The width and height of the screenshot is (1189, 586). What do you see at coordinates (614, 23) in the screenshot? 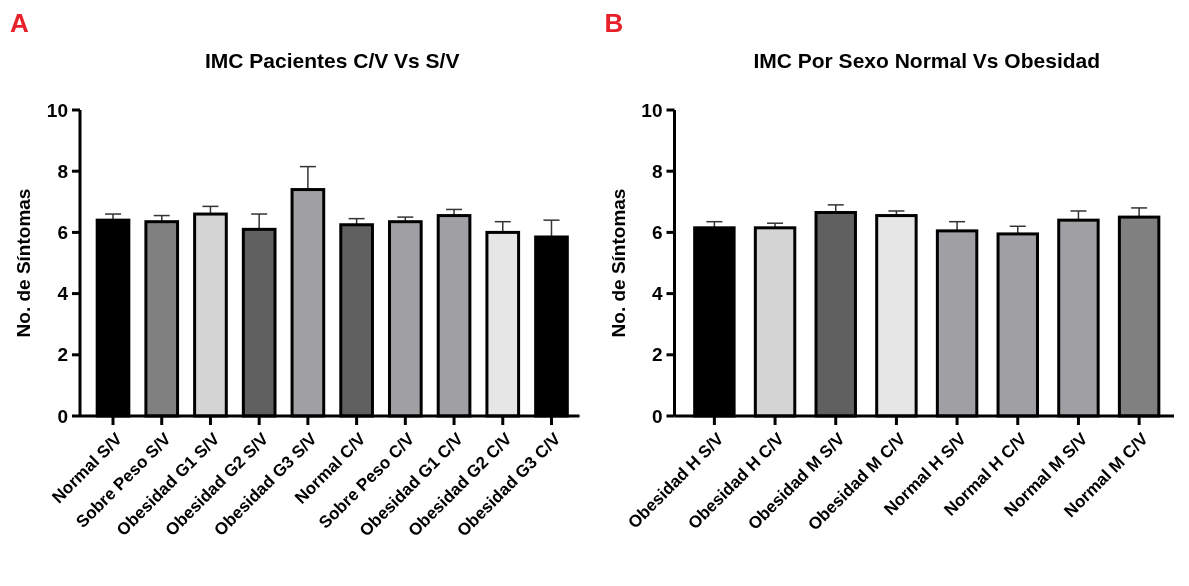
I see `text: B` at bounding box center [614, 23].